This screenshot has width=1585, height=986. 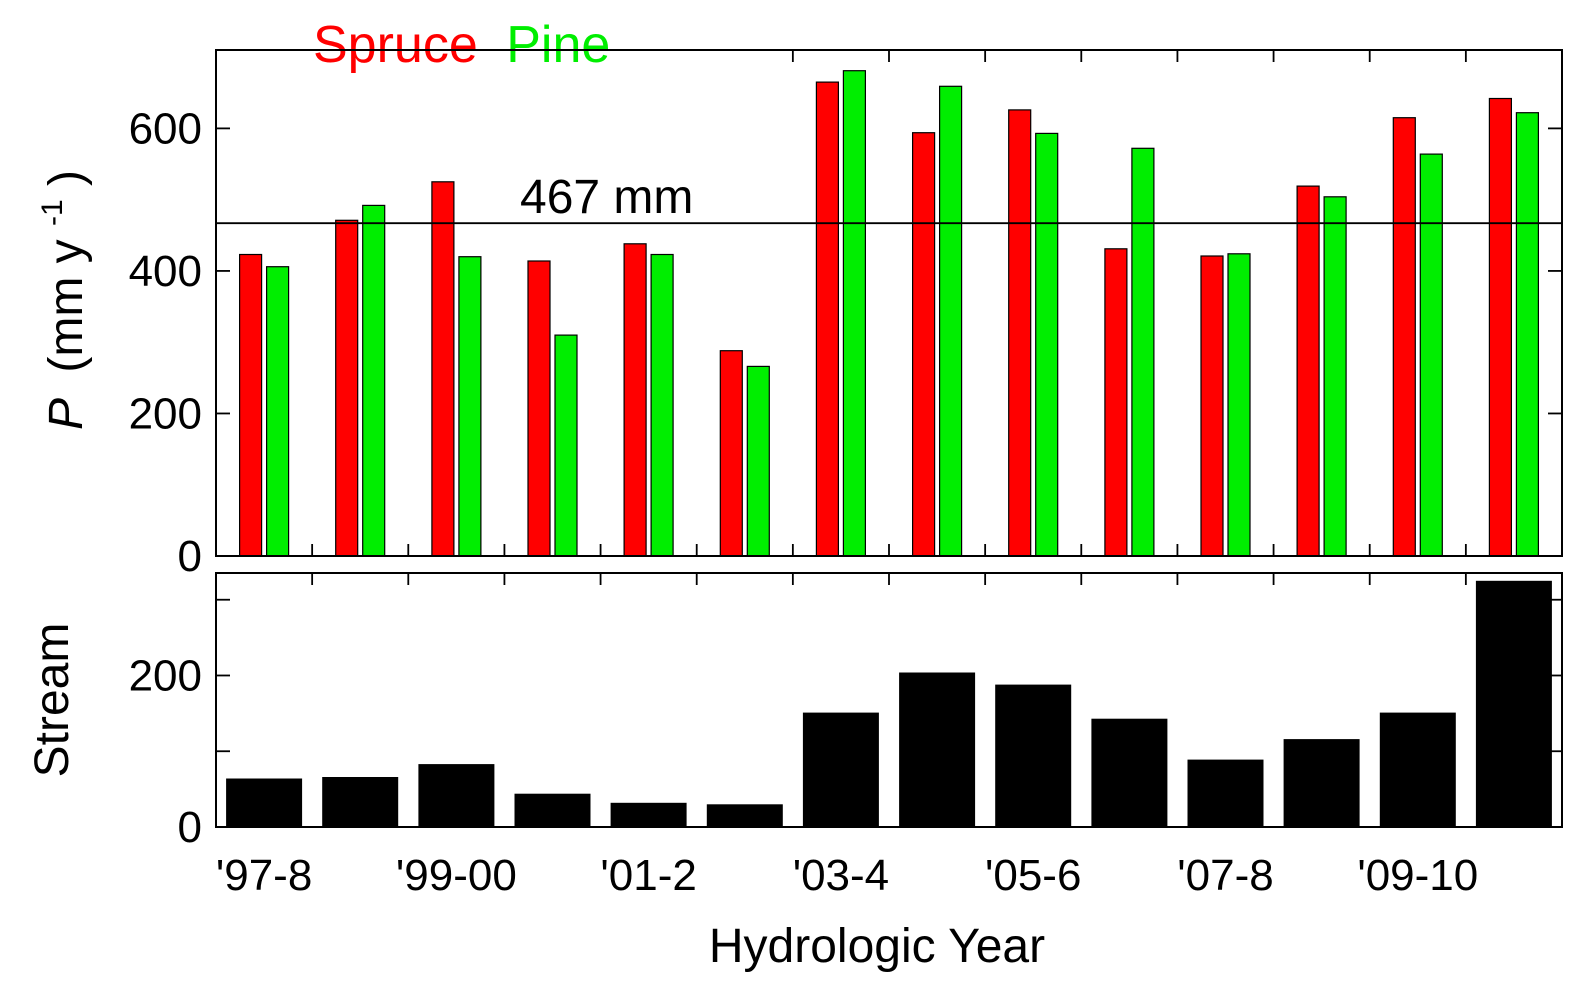 I want to click on legend-label-pine: Pine, so click(x=558, y=45).